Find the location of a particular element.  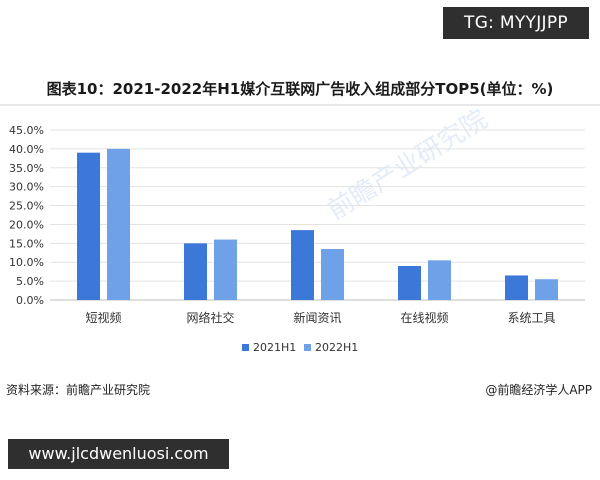

x-tick-label: 短视频 is located at coordinates (103, 317).